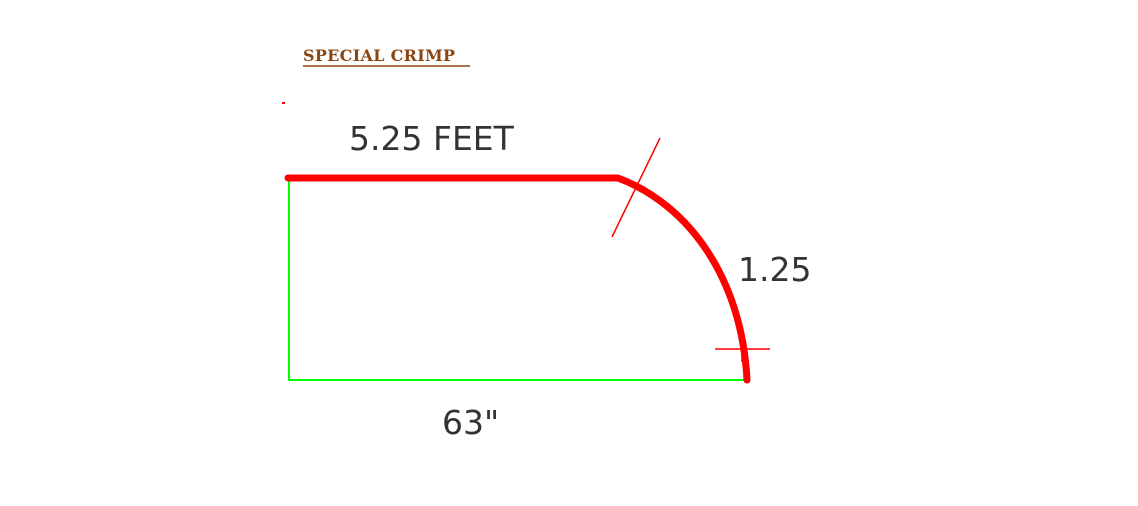 The height and width of the screenshot is (506, 1138). What do you see at coordinates (636, 187) in the screenshot?
I see `tangent-tick-mark` at bounding box center [636, 187].